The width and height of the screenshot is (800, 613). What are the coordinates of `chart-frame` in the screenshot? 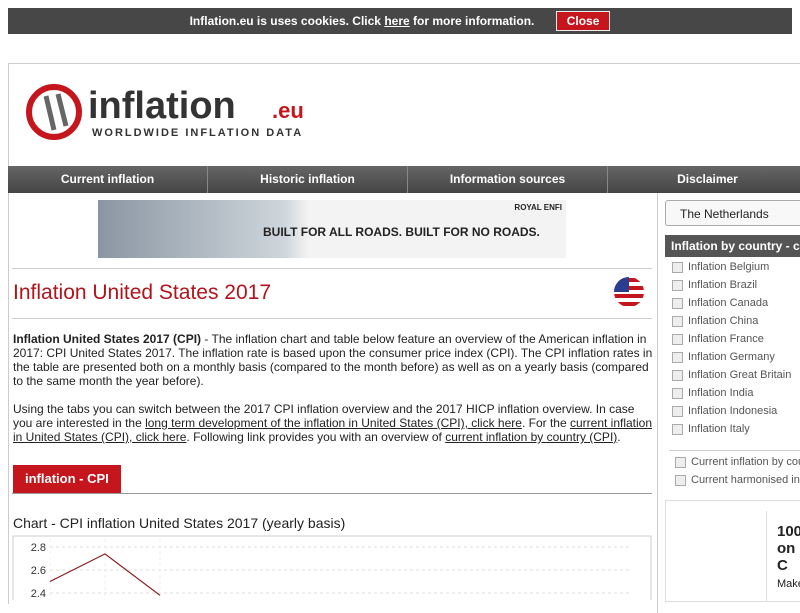 It's located at (332, 567).